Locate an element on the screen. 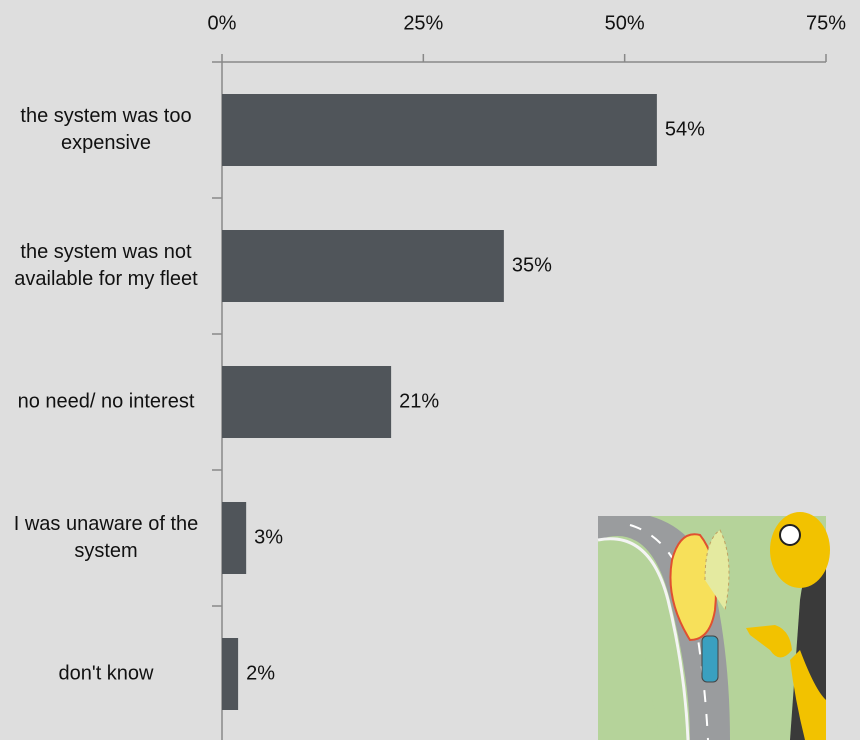 This screenshot has width=860, height=740. x-tick-label: 0% is located at coordinates (222, 23).